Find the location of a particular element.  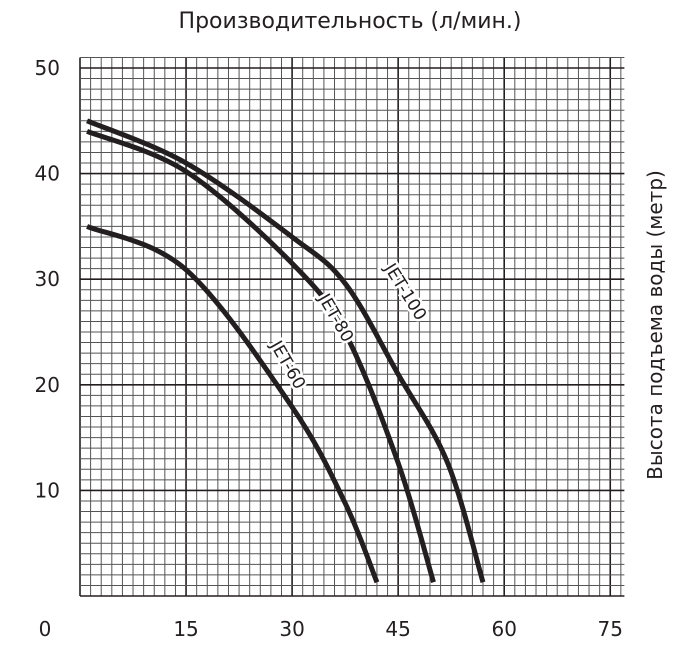

y-axis-label: Высота подъема воды (метр) is located at coordinates (655, 325).